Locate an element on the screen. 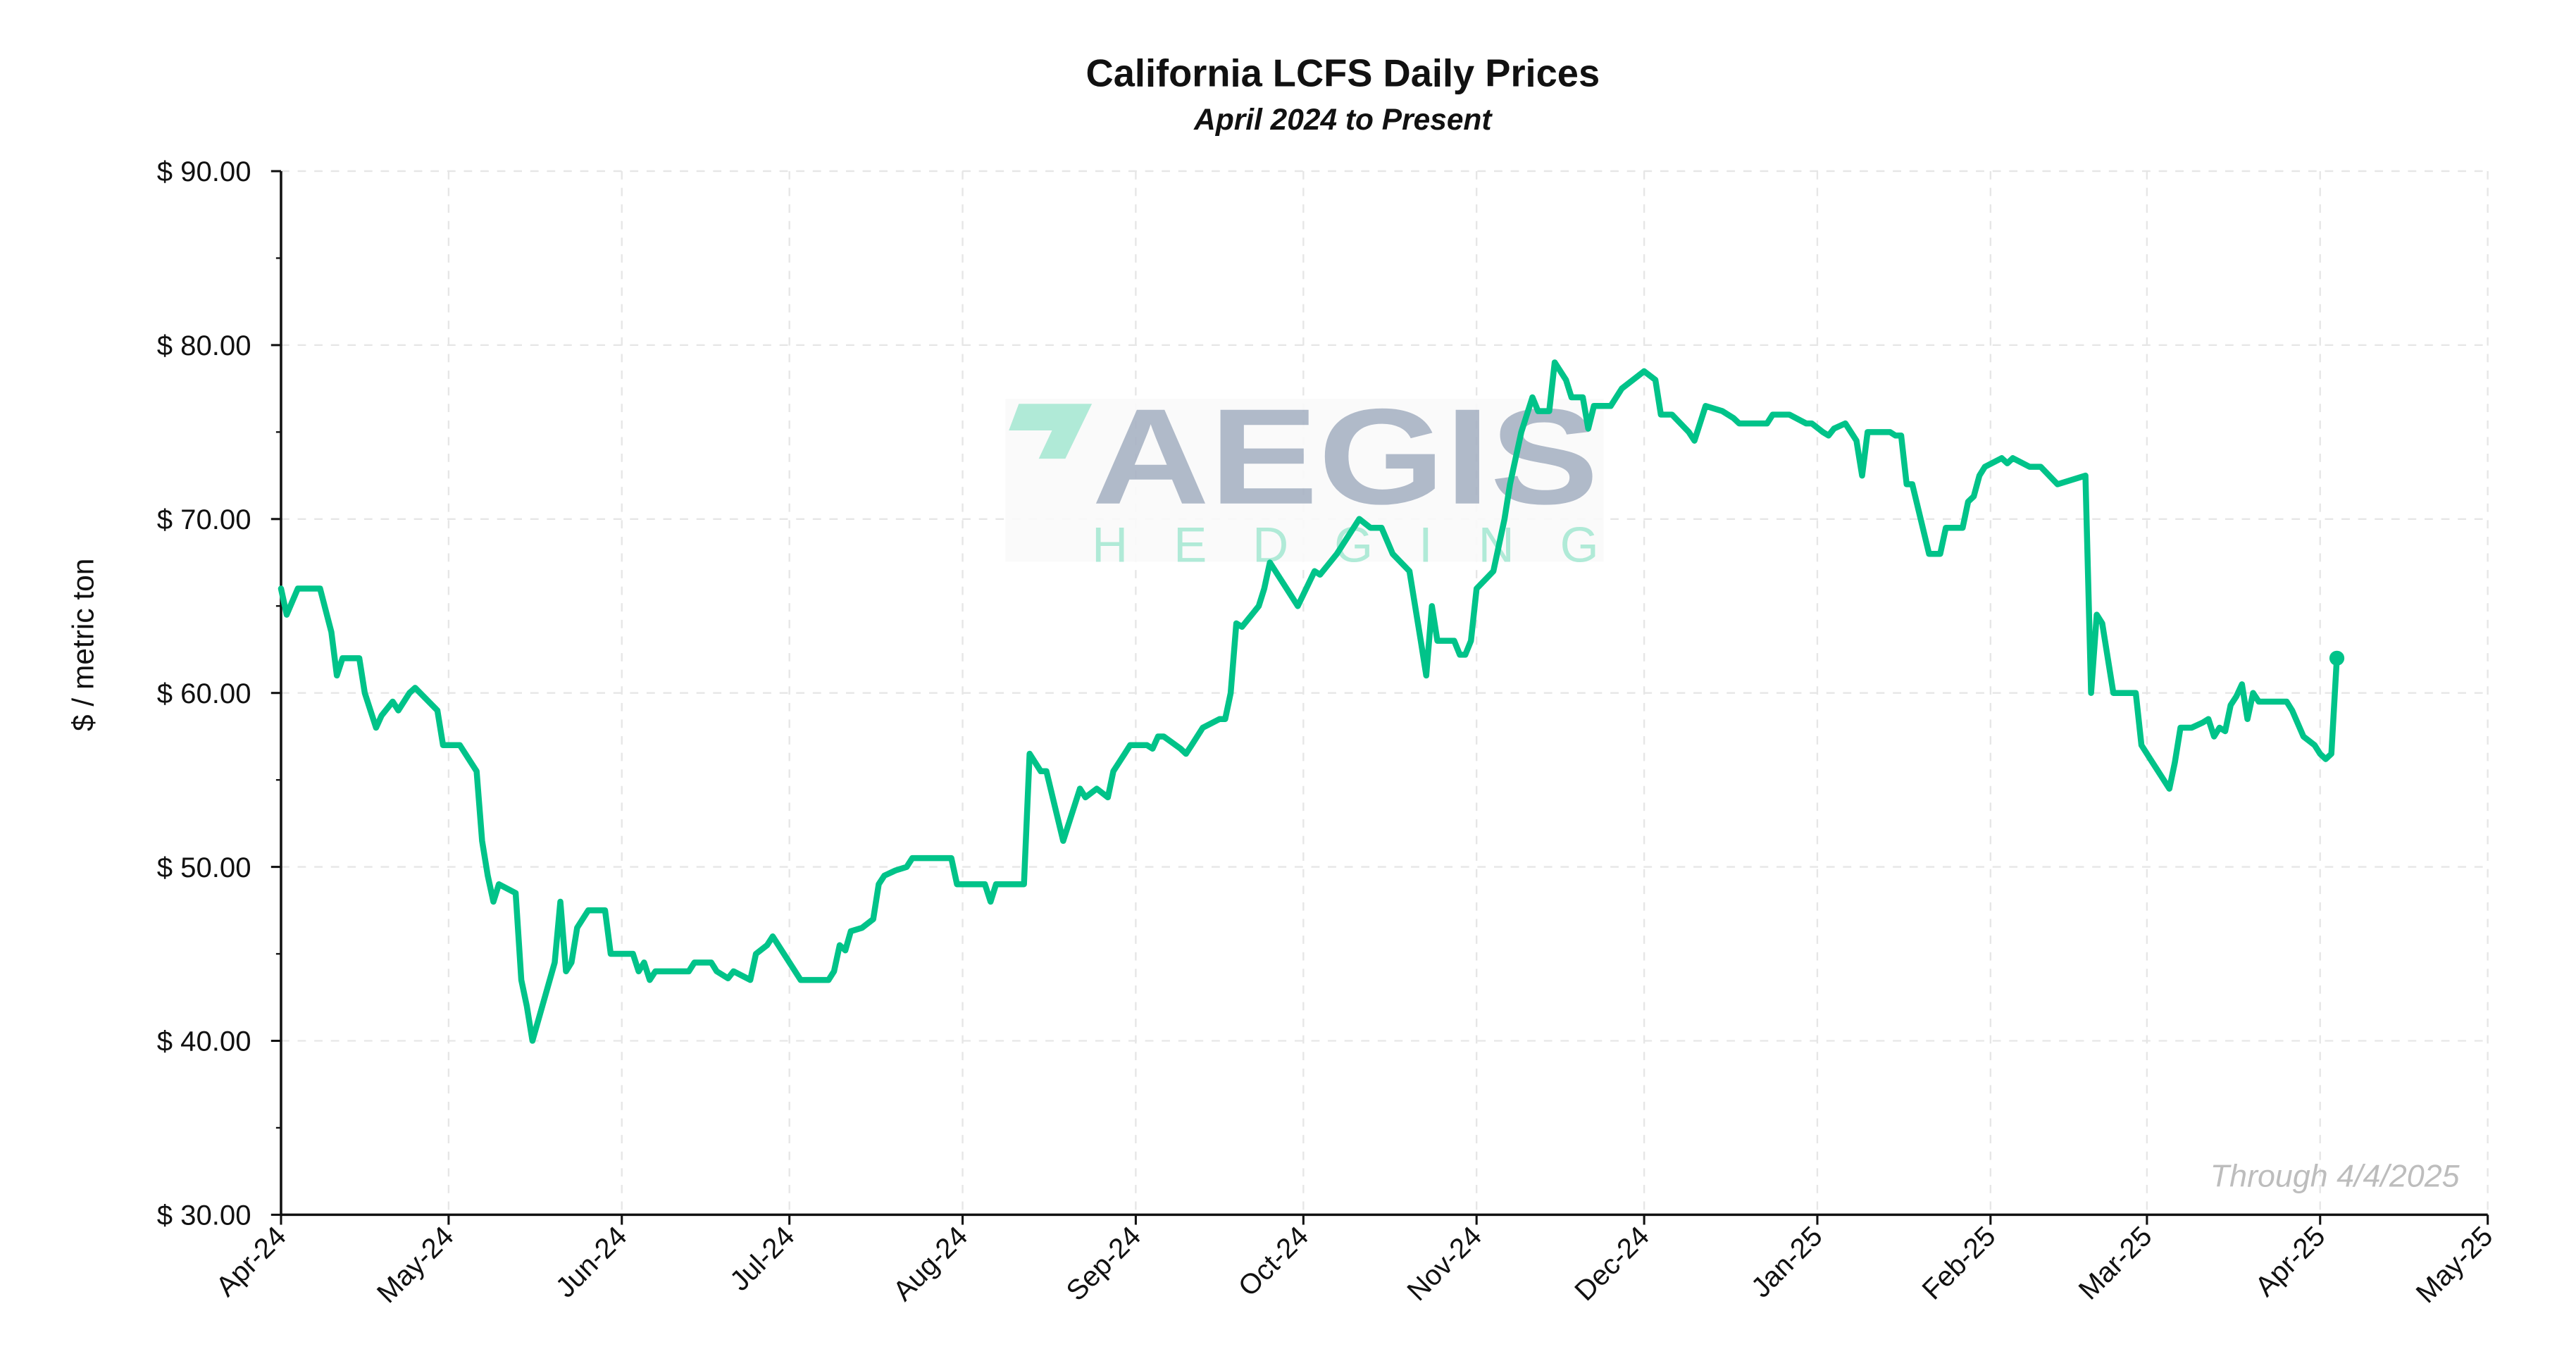 The height and width of the screenshot is (1361, 2576). y-tick-label: $ 60.00 is located at coordinates (204, 693).